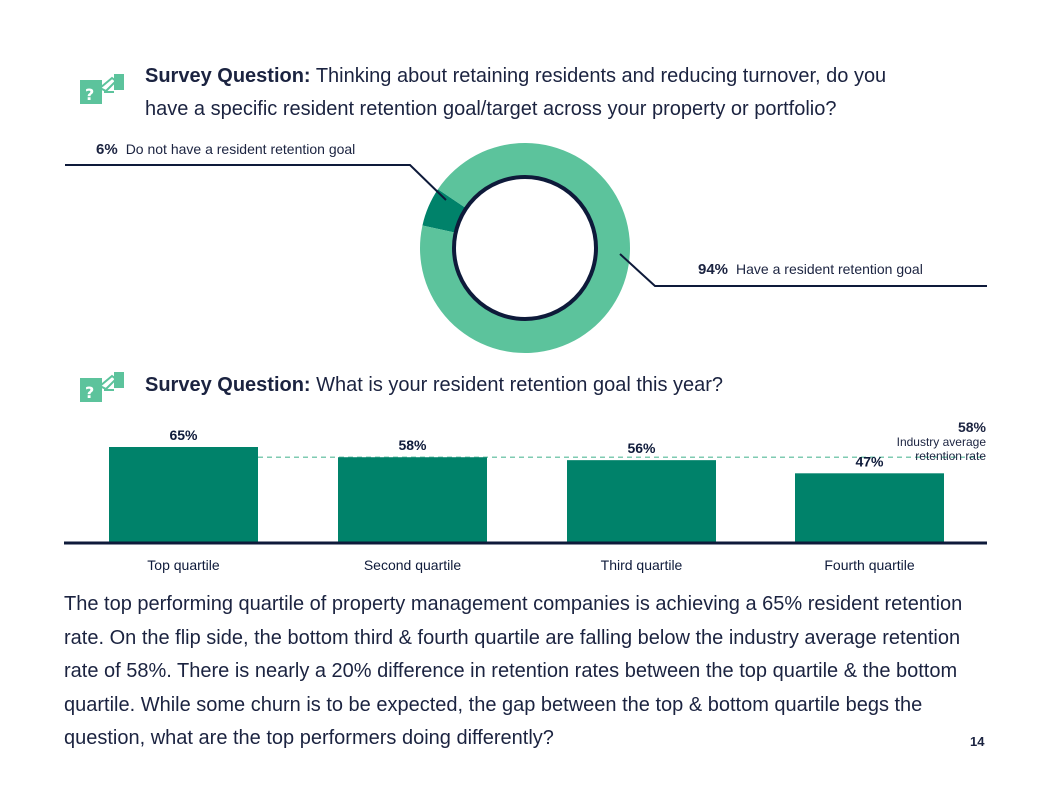 Image resolution: width=1051 pixels, height=809 pixels. I want to click on bar-value-label-3: 56%, so click(641, 448).